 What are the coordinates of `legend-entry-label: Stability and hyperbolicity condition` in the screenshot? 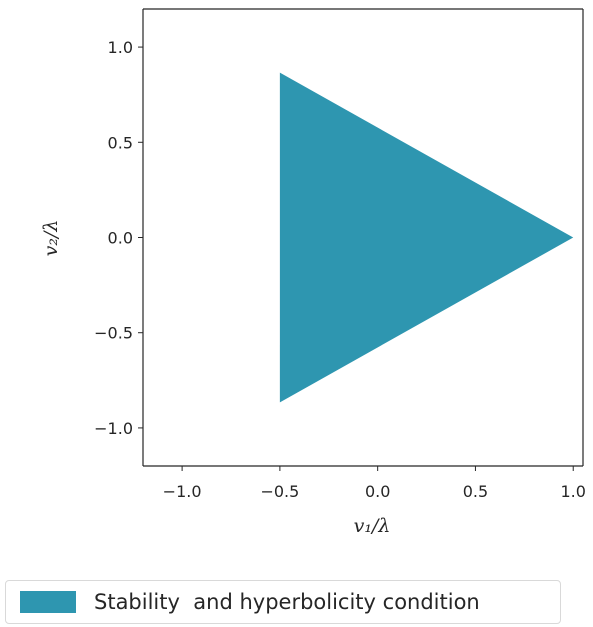 It's located at (287, 602).